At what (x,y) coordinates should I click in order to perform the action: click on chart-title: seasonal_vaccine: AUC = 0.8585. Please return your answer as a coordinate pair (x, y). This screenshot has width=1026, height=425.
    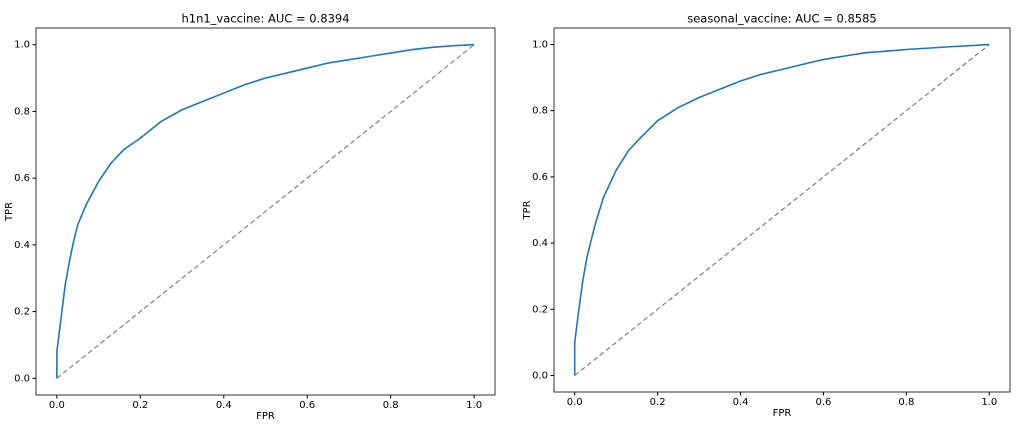
    Looking at the image, I should click on (782, 19).